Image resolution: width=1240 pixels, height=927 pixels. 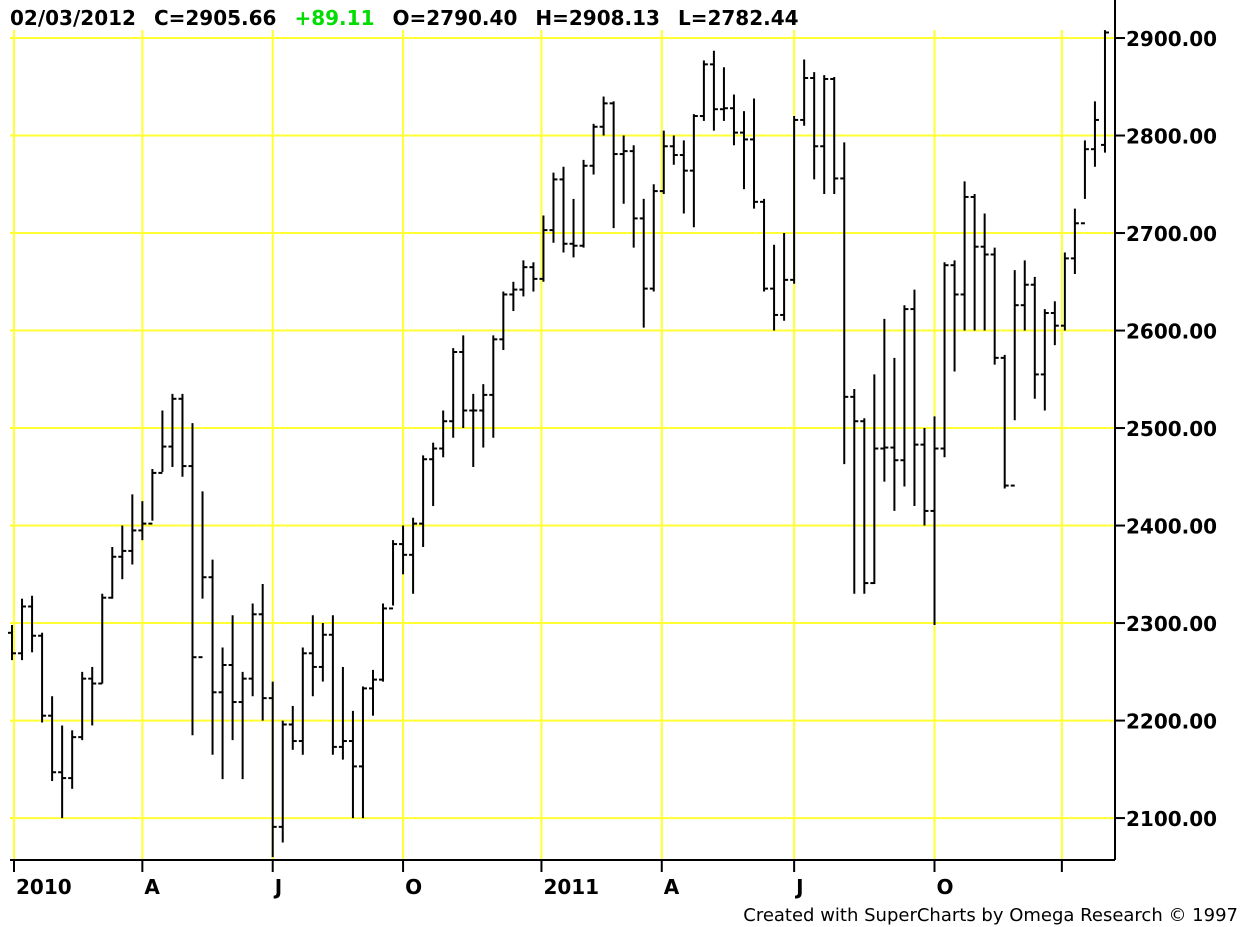 I want to click on y-tick-label: 2200.00, so click(x=1171, y=722).